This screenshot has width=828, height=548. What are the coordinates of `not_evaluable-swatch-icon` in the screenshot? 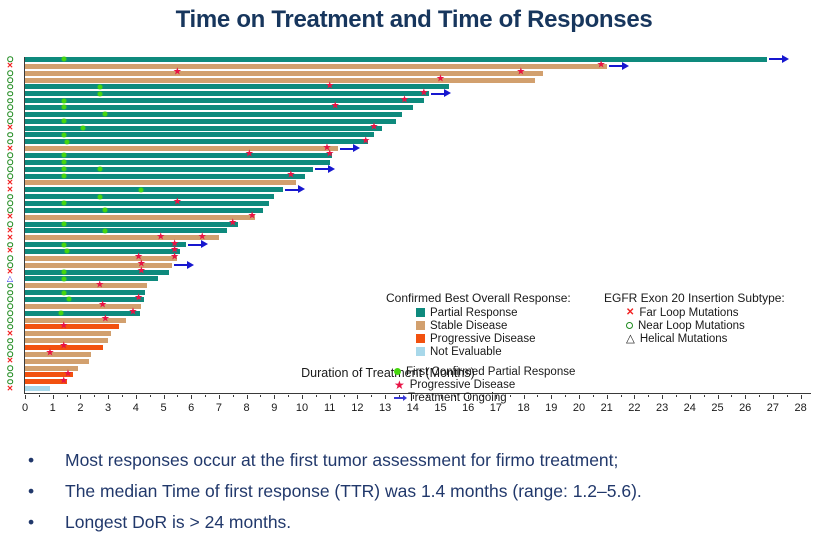 It's located at (420, 352).